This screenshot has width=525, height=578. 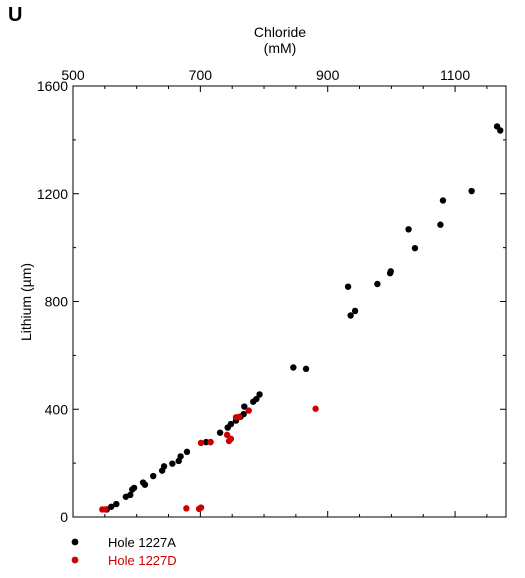 I want to click on legend-label: Hole 1227A, so click(x=142, y=542).